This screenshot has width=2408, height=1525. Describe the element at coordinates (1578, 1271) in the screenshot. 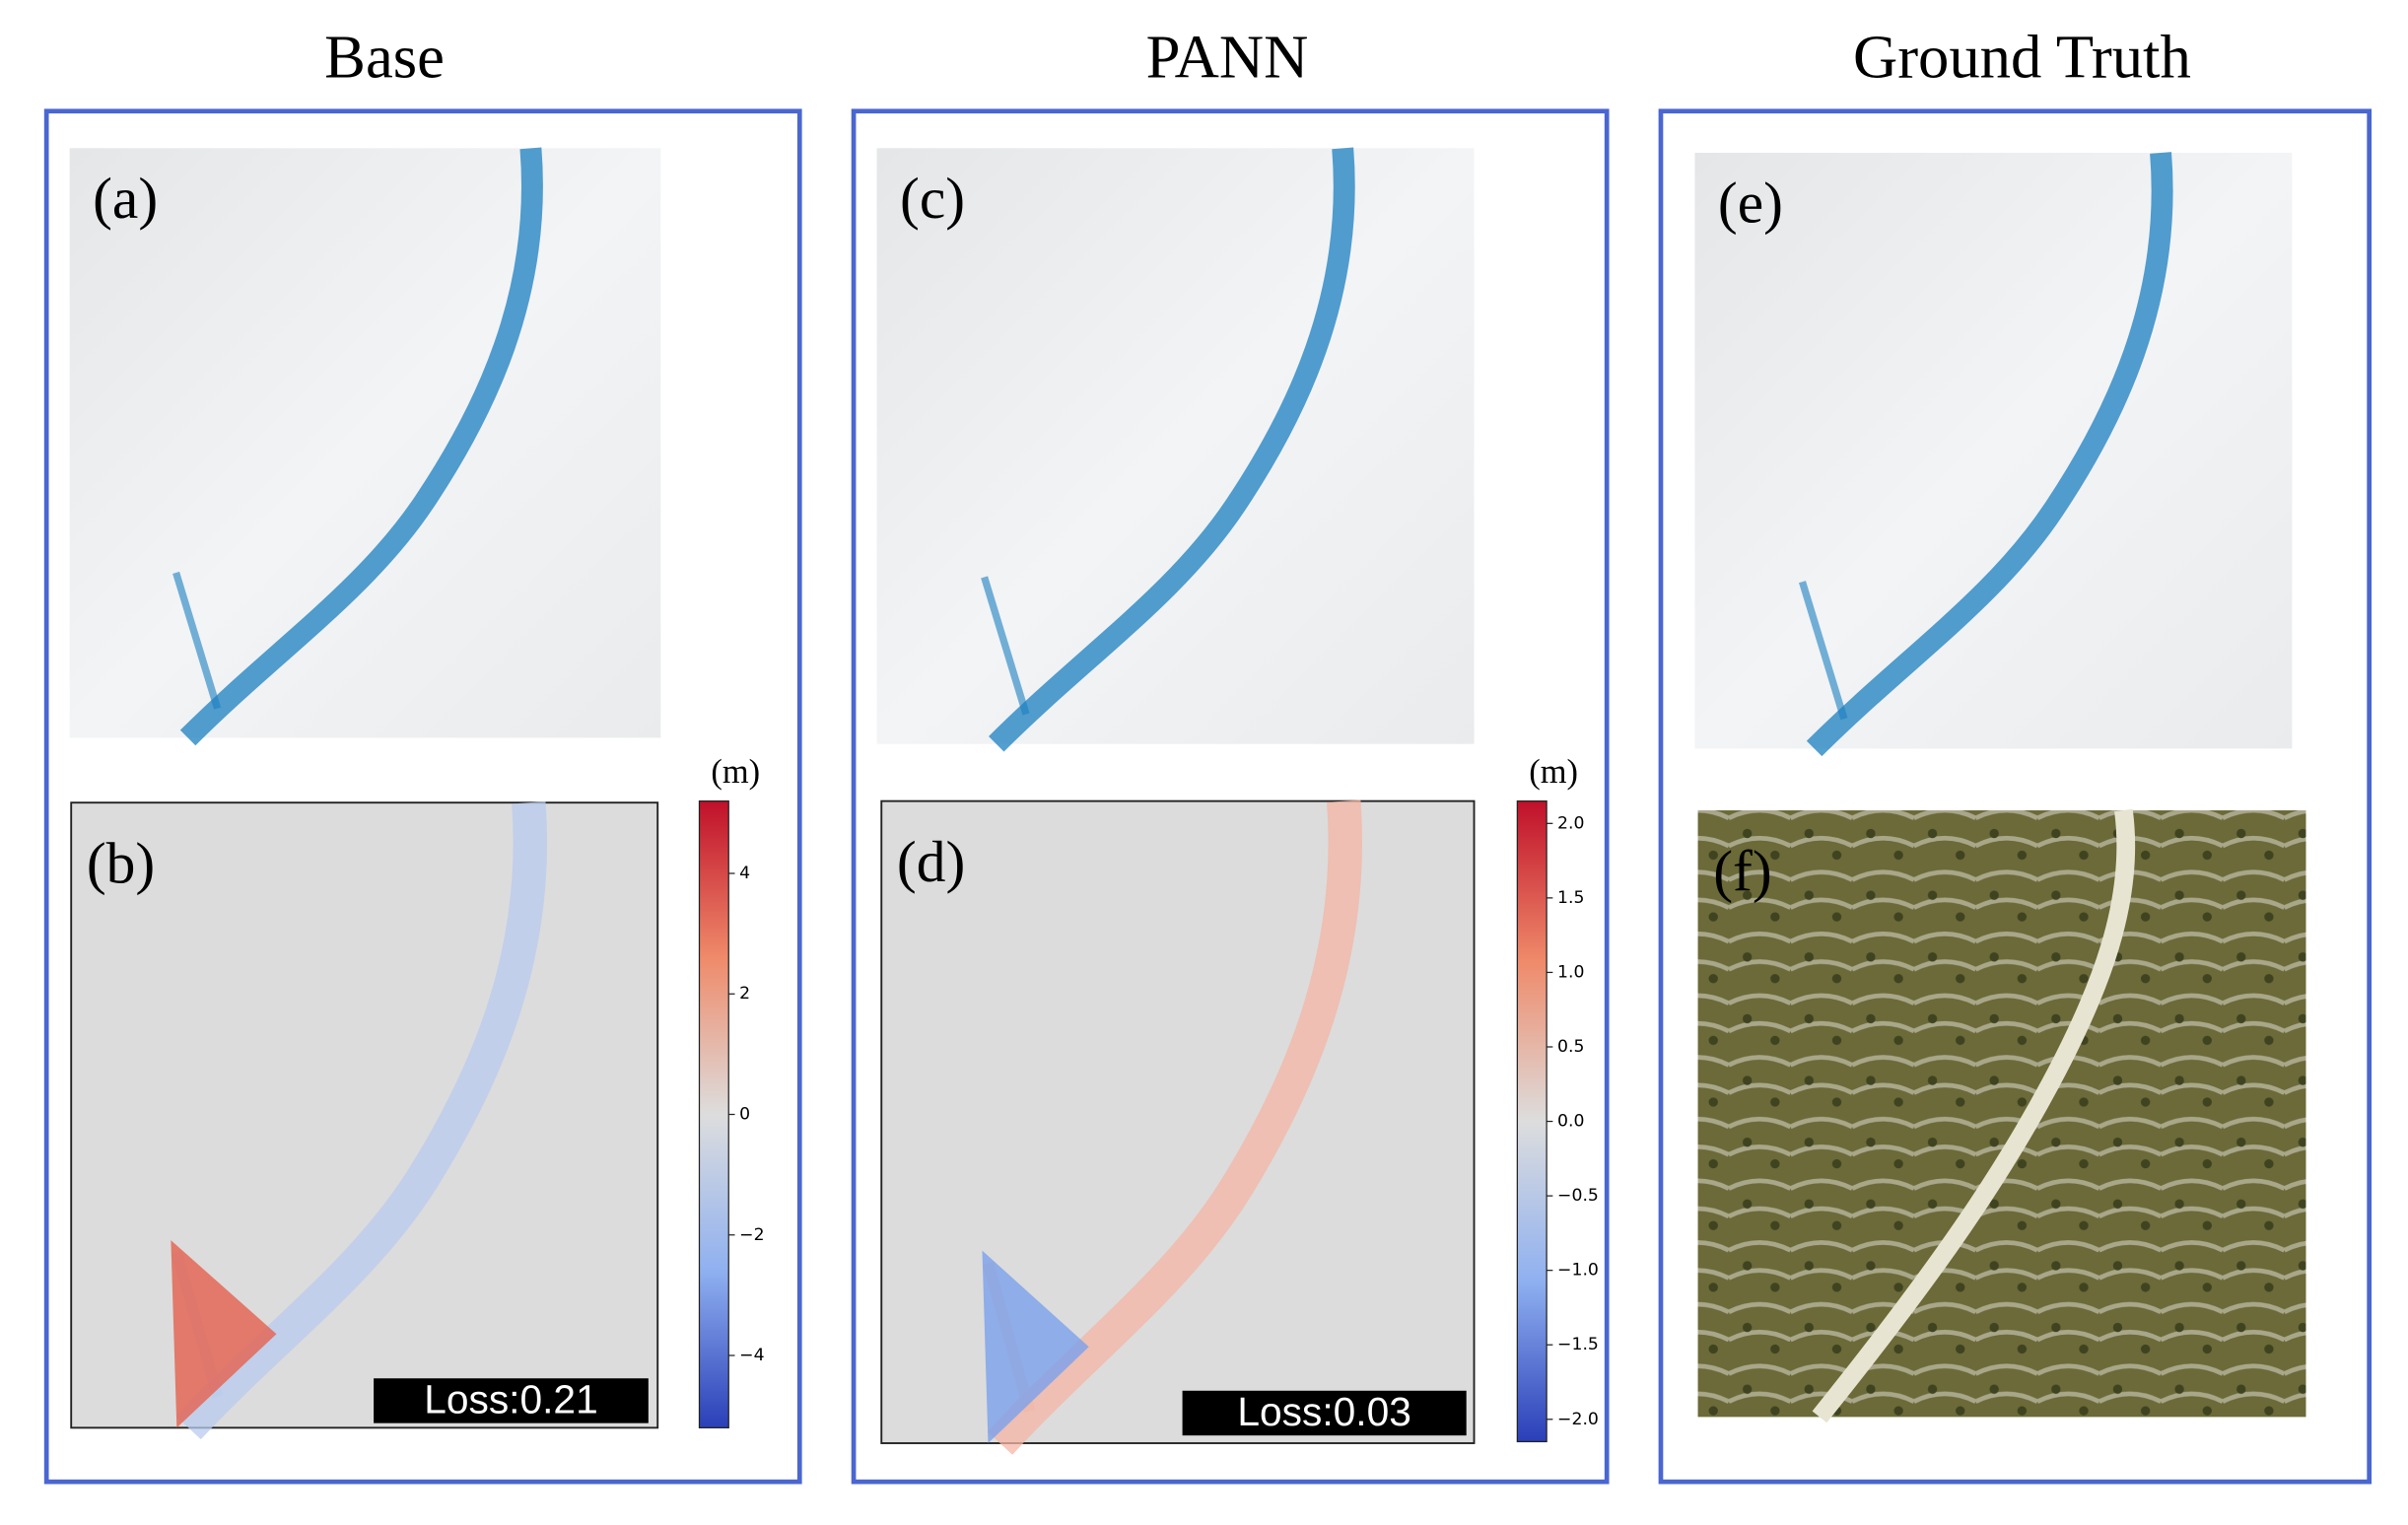

I see `colorbar-tick-label: −1.0` at that location.